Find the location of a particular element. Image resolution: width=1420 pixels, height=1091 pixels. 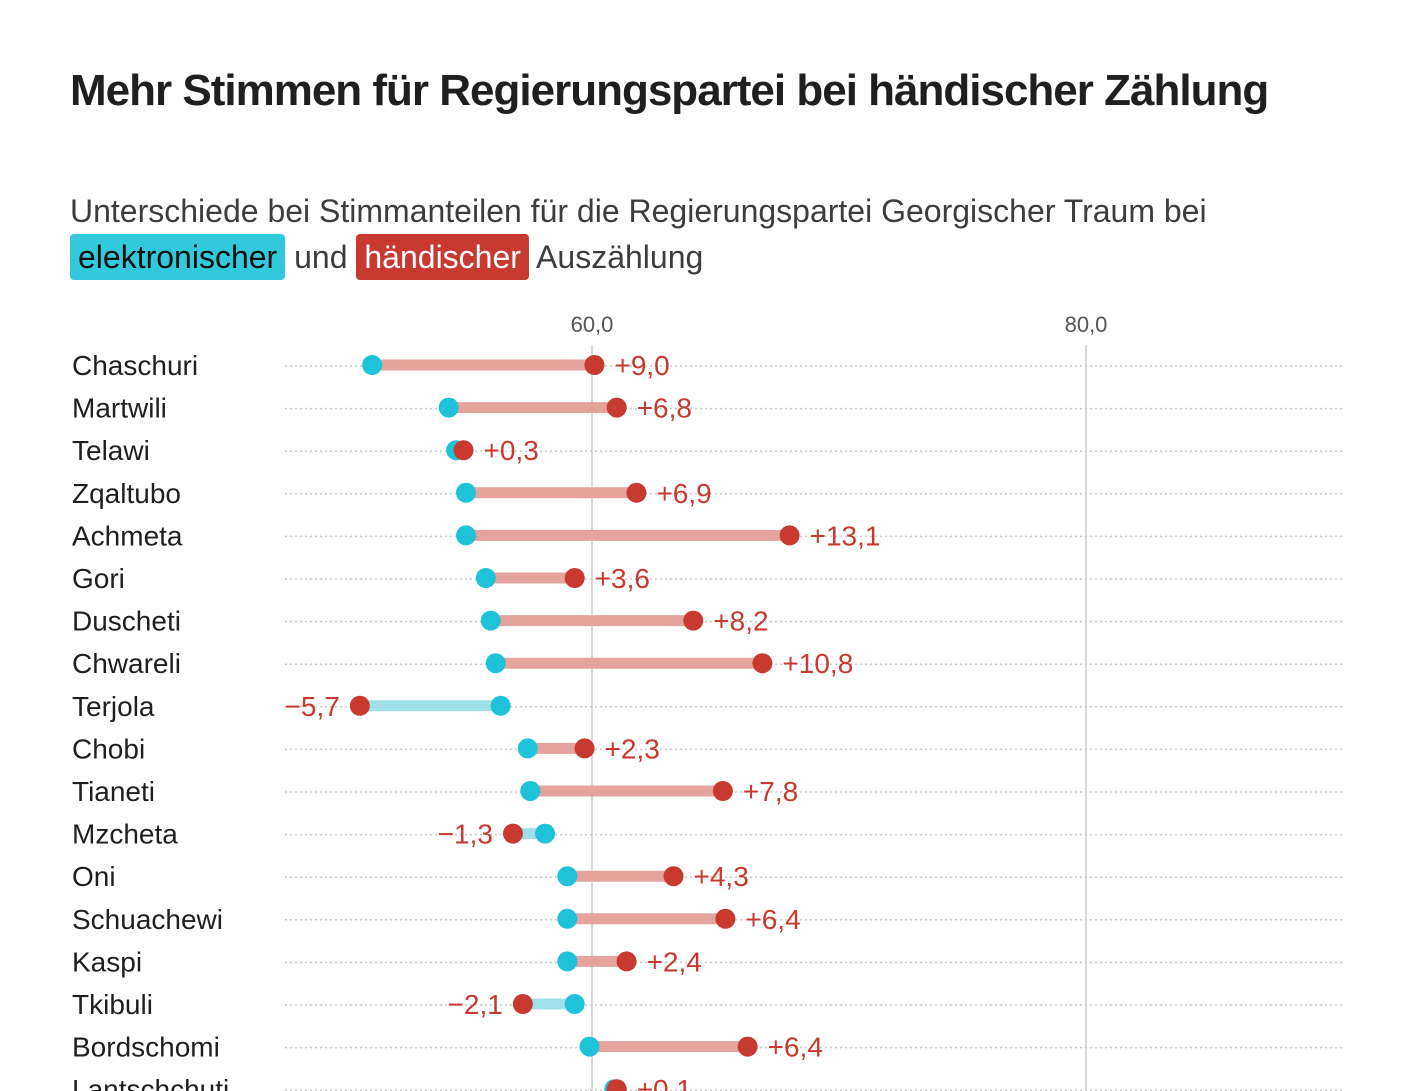

difference-label: −1,3 is located at coordinates (465, 834).